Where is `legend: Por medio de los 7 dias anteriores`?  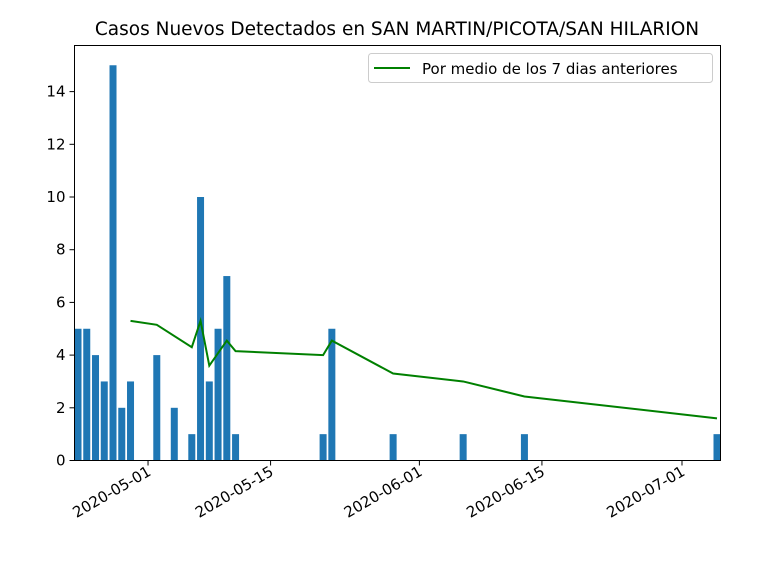 legend: Por medio de los 7 dias anteriores is located at coordinates (540, 68).